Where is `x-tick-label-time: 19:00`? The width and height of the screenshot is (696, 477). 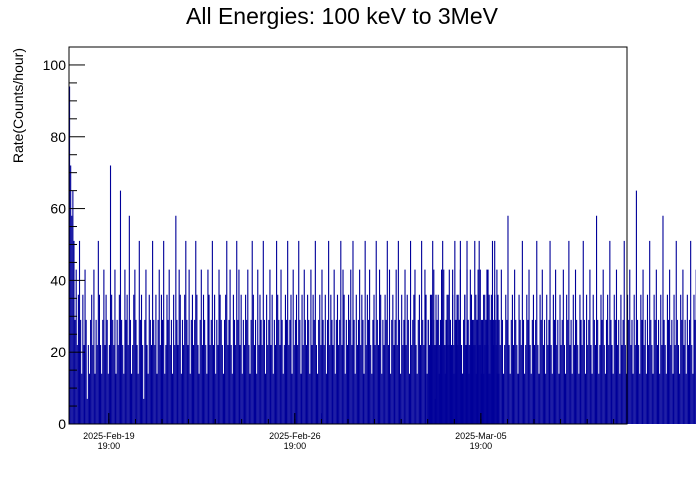 x-tick-label-time: 19:00 is located at coordinates (295, 446).